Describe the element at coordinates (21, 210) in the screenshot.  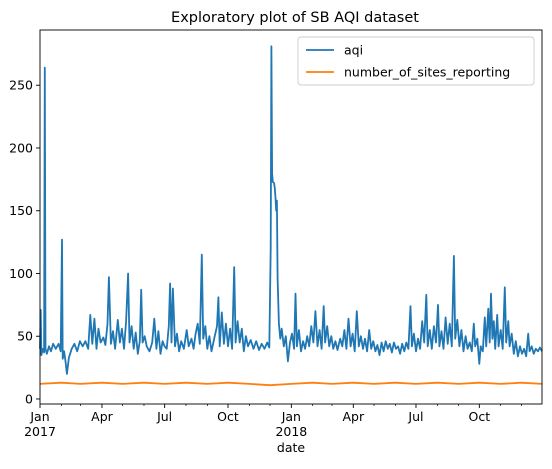
I see `y-tick-label: 150` at that location.